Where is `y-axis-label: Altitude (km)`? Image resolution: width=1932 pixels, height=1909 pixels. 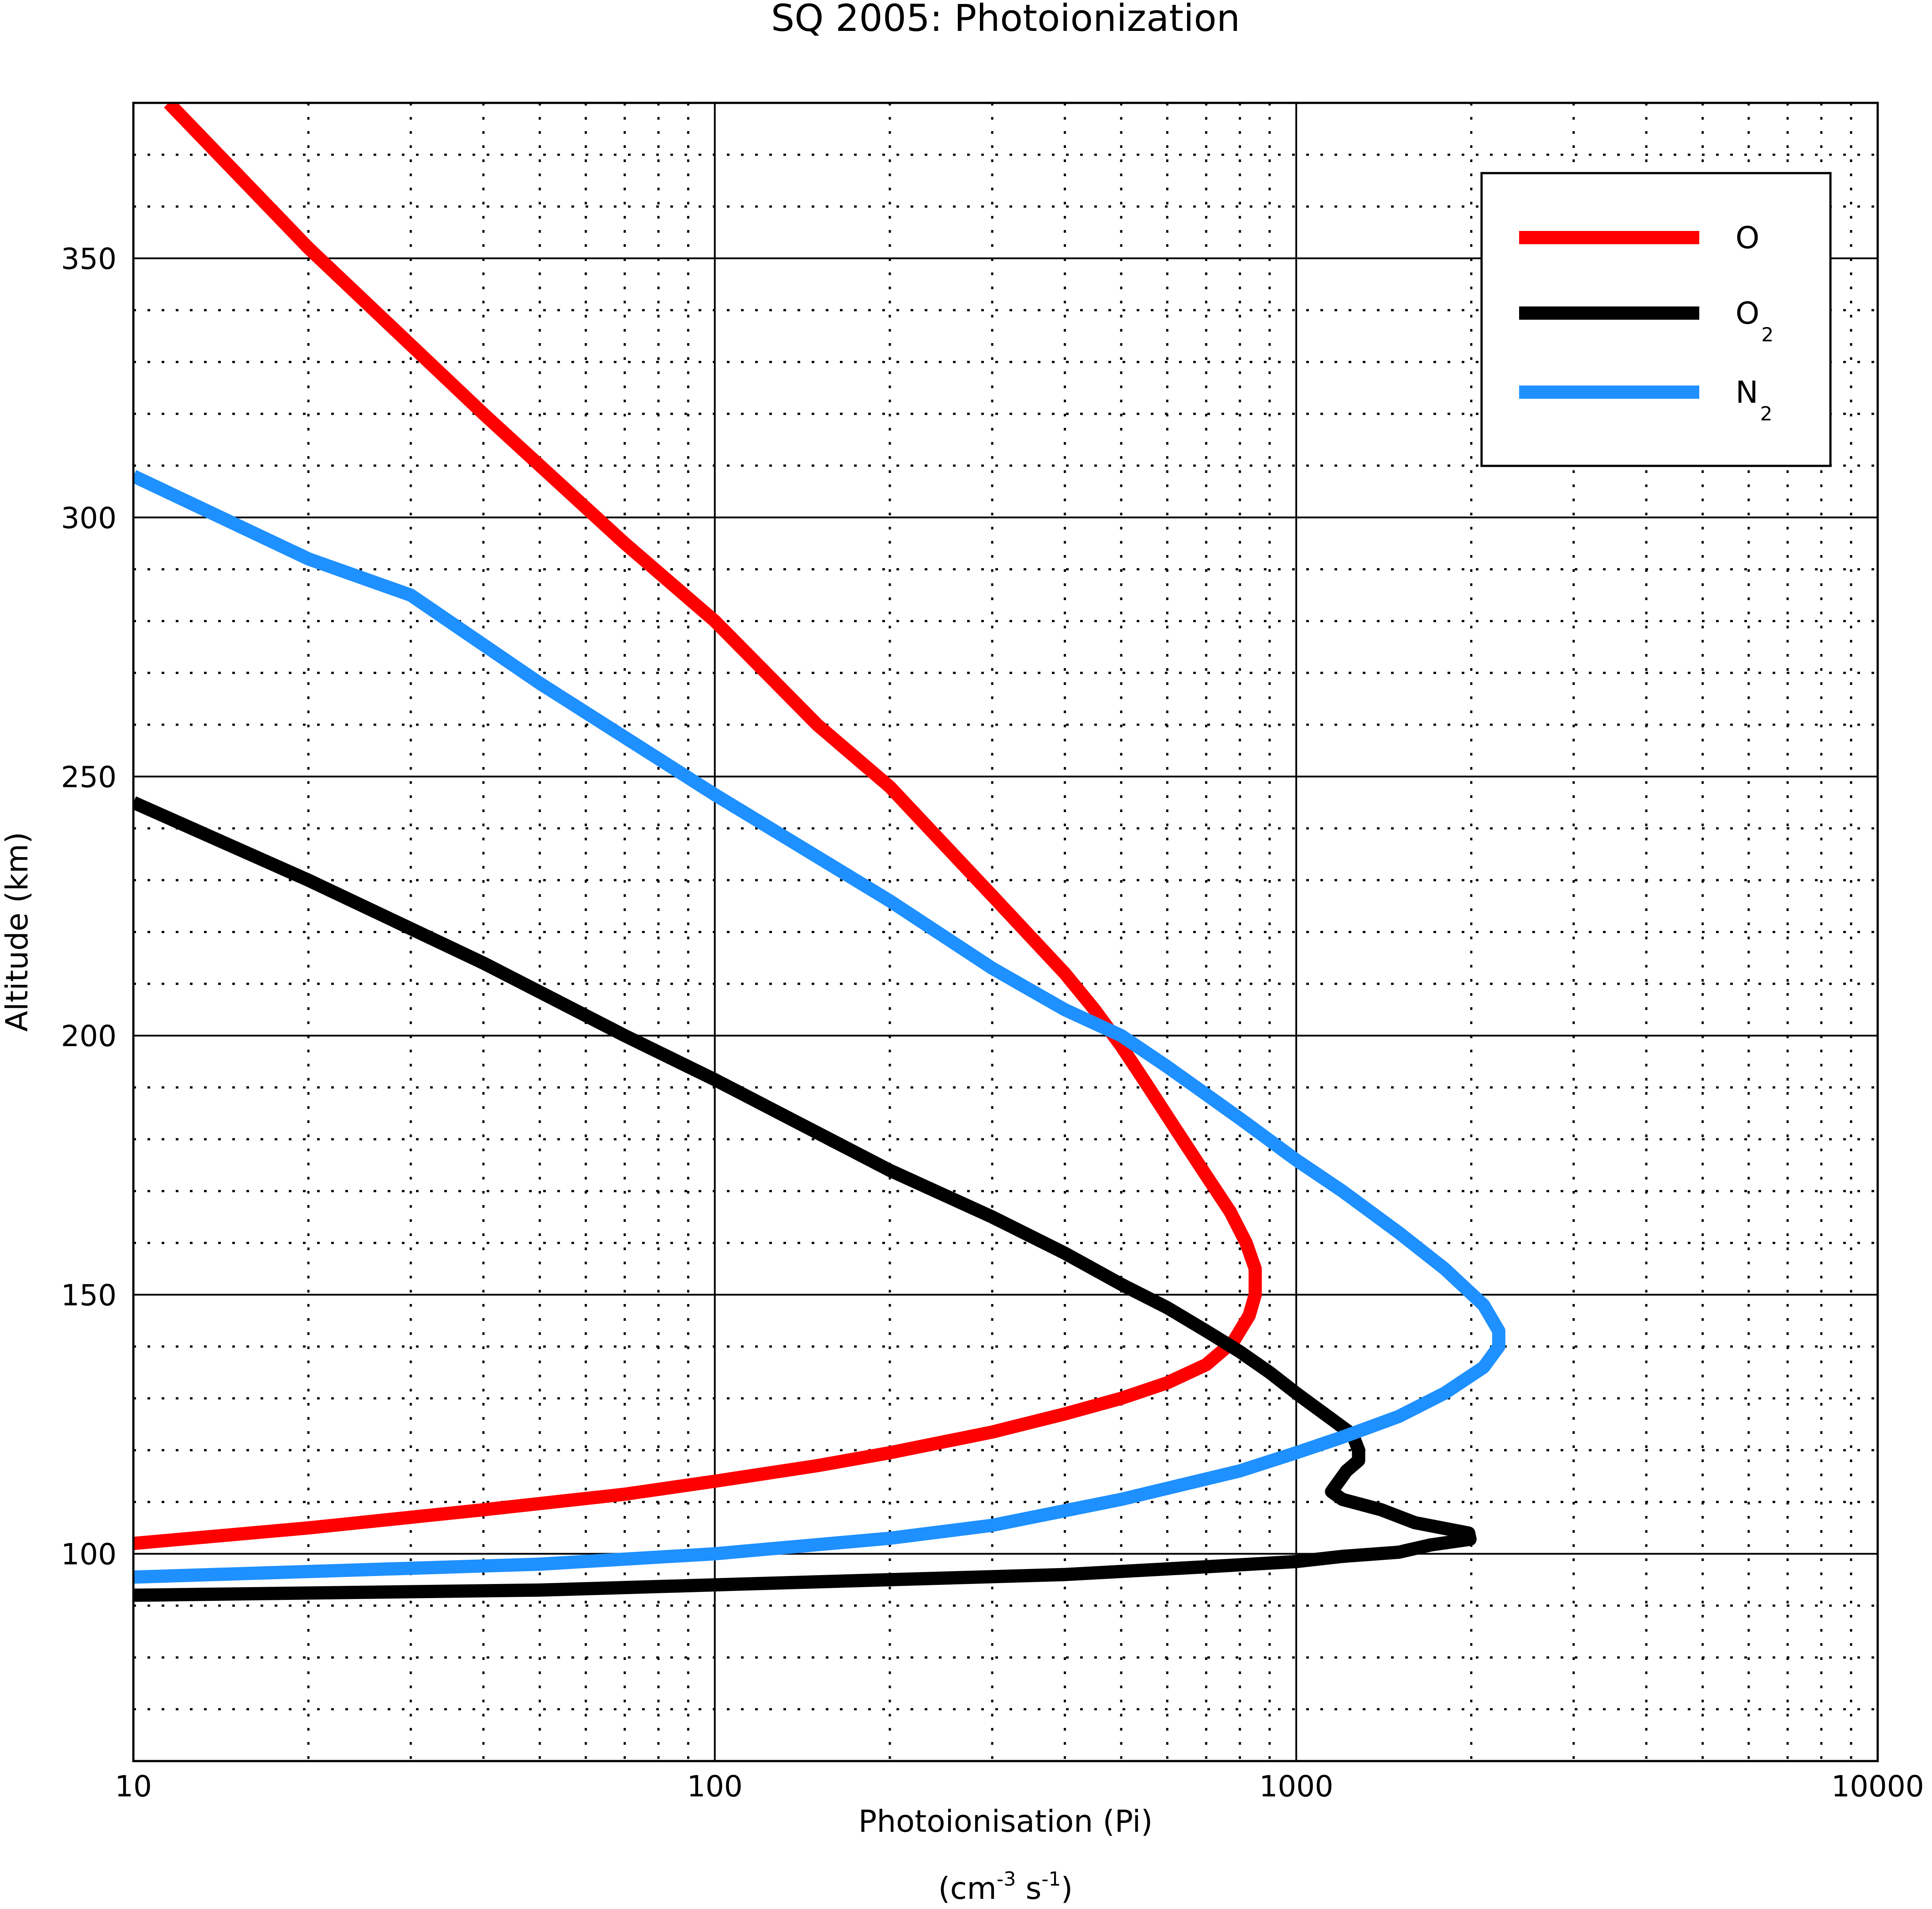 y-axis-label: Altitude (km) is located at coordinates (17, 932).